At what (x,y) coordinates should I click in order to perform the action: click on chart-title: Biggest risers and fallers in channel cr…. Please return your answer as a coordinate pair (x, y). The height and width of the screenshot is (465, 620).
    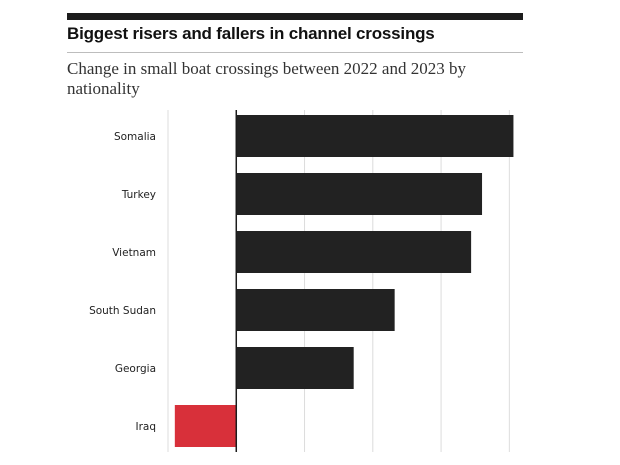
    Looking at the image, I should click on (251, 33).